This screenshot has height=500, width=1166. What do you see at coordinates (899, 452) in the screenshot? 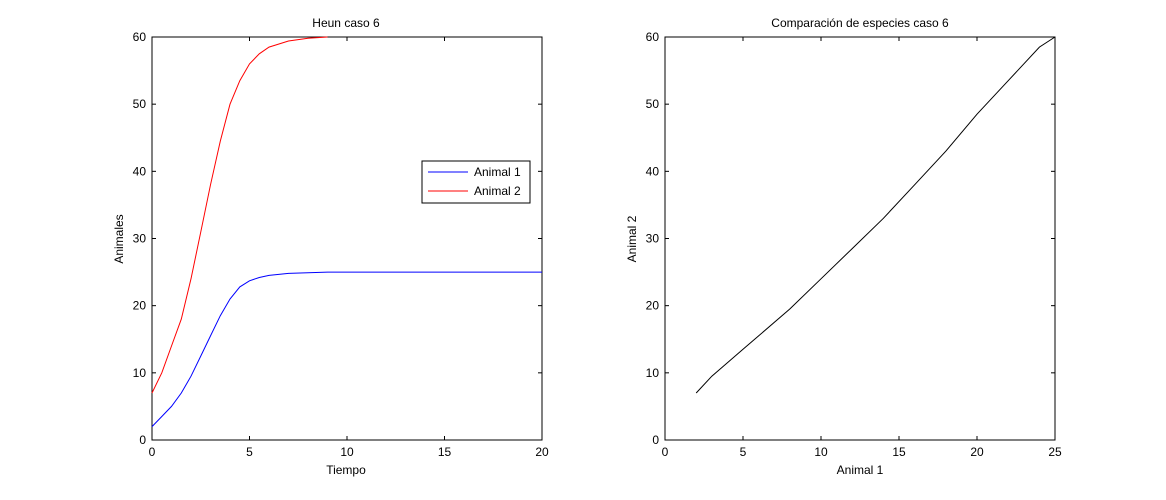
I see `right-xtick-label: 15` at bounding box center [899, 452].